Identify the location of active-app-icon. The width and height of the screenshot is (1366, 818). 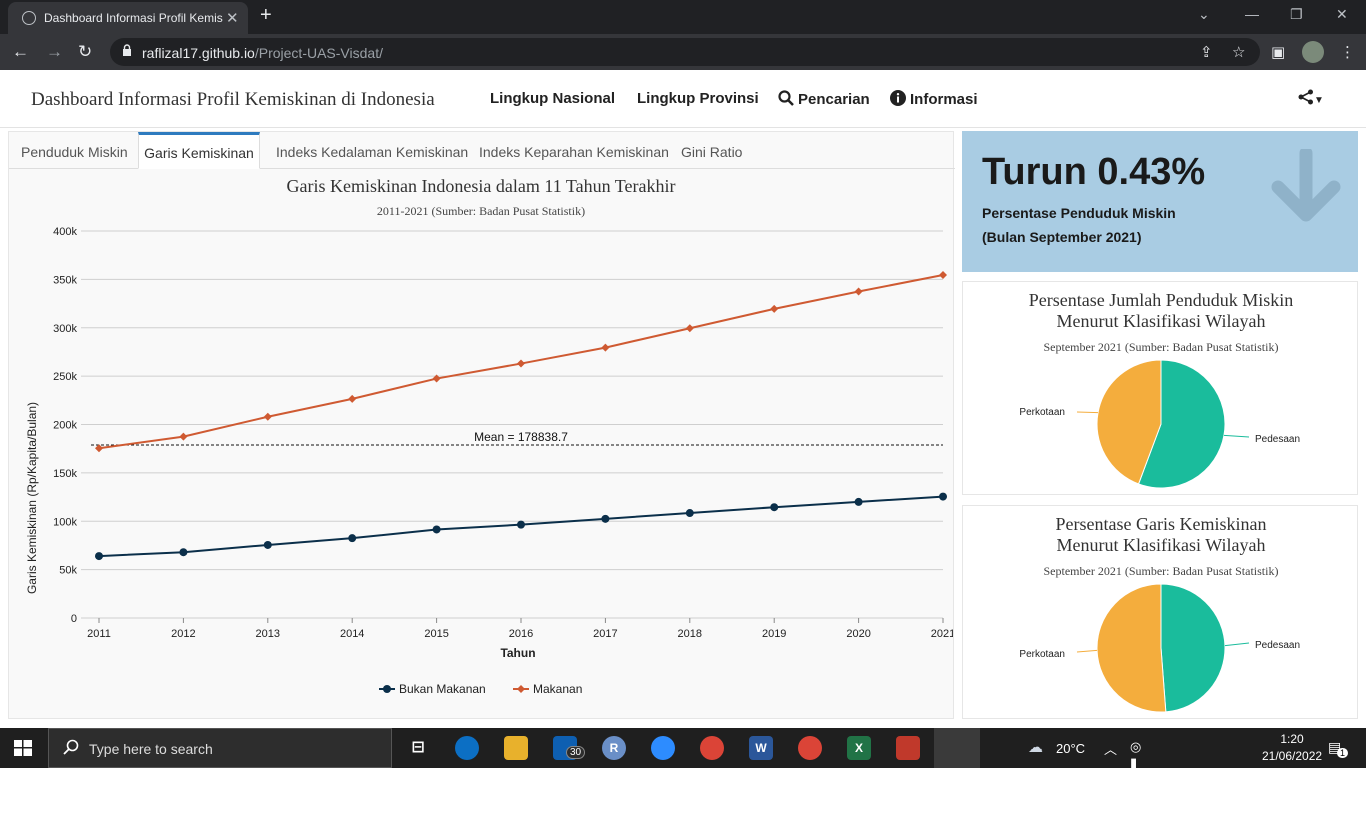
(957, 748).